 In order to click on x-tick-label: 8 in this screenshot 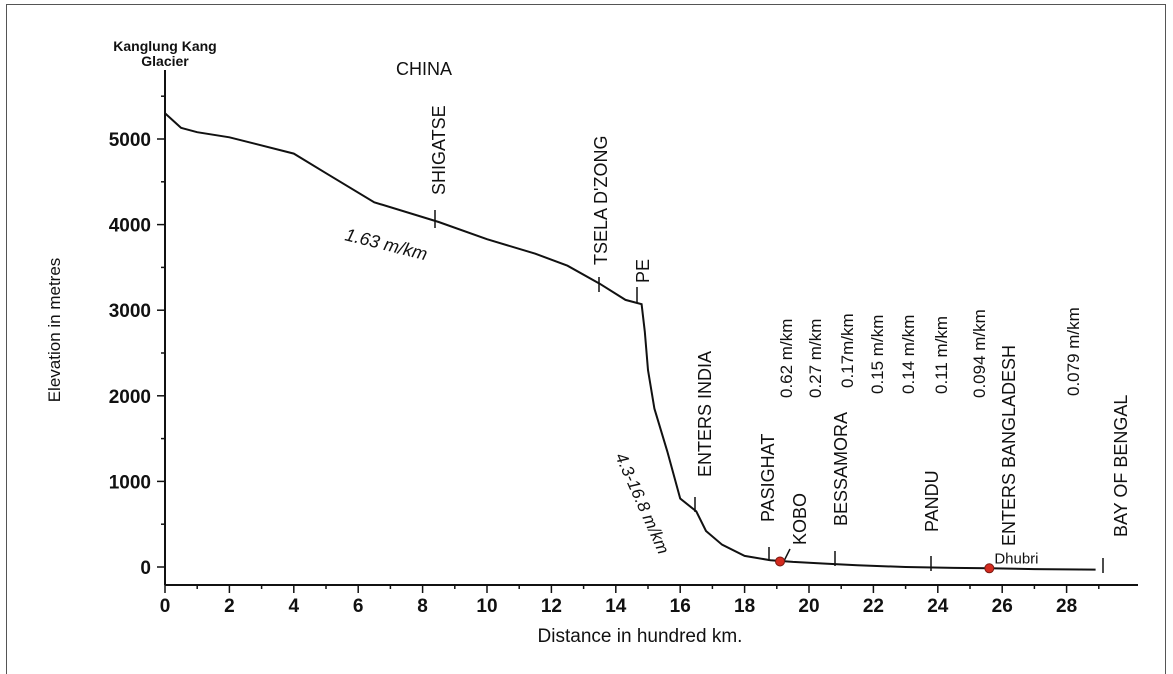, I will do `click(422, 606)`.